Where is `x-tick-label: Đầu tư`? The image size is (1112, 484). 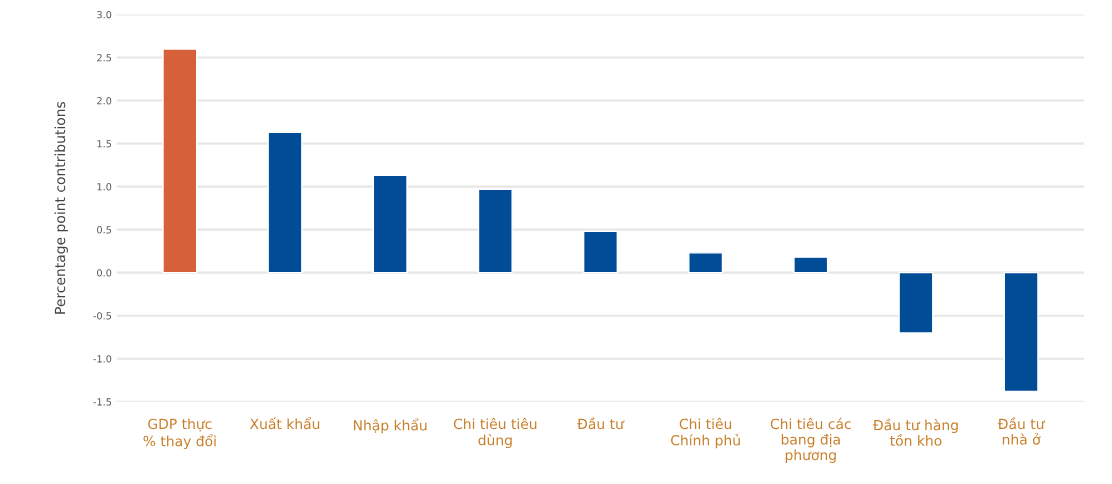
x-tick-label: Đầu tư is located at coordinates (601, 423).